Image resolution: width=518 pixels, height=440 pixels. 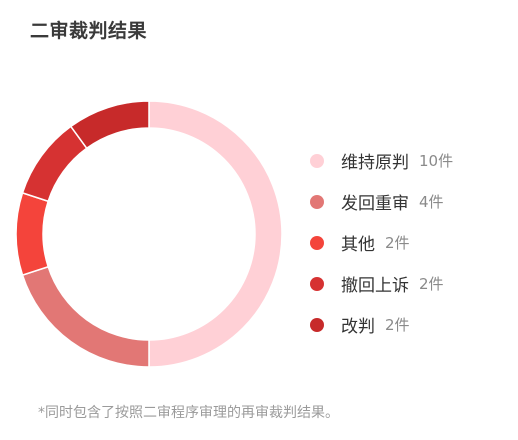 I want to click on legend-count: 10件, so click(x=436, y=161).